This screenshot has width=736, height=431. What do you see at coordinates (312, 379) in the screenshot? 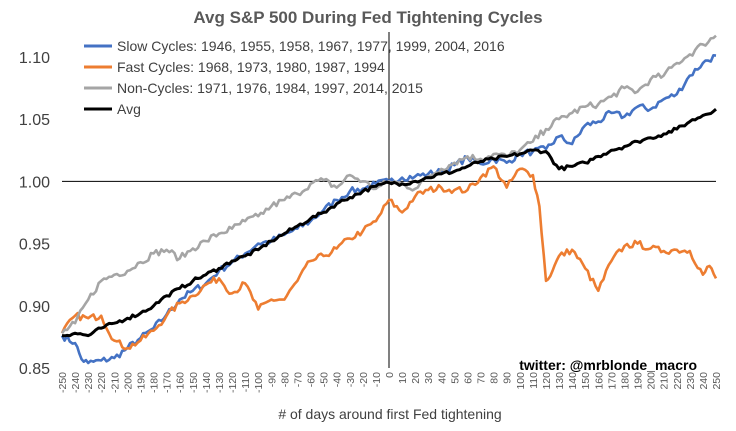
I see `x-tick-label: -60` at bounding box center [312, 379].